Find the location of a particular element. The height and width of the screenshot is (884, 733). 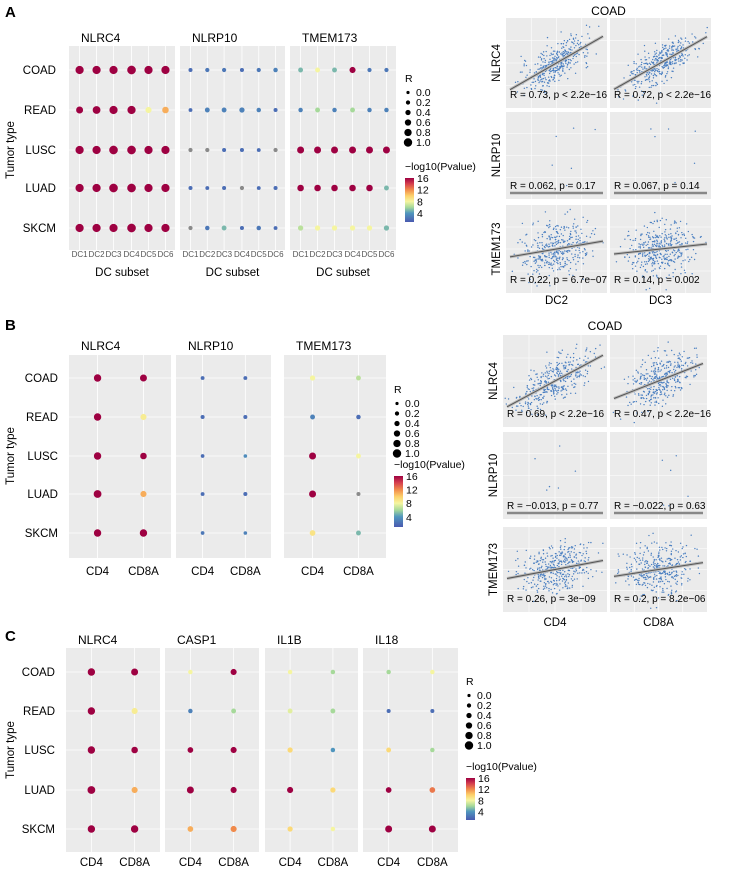

dot-coad-dc6 is located at coordinates (165, 70).